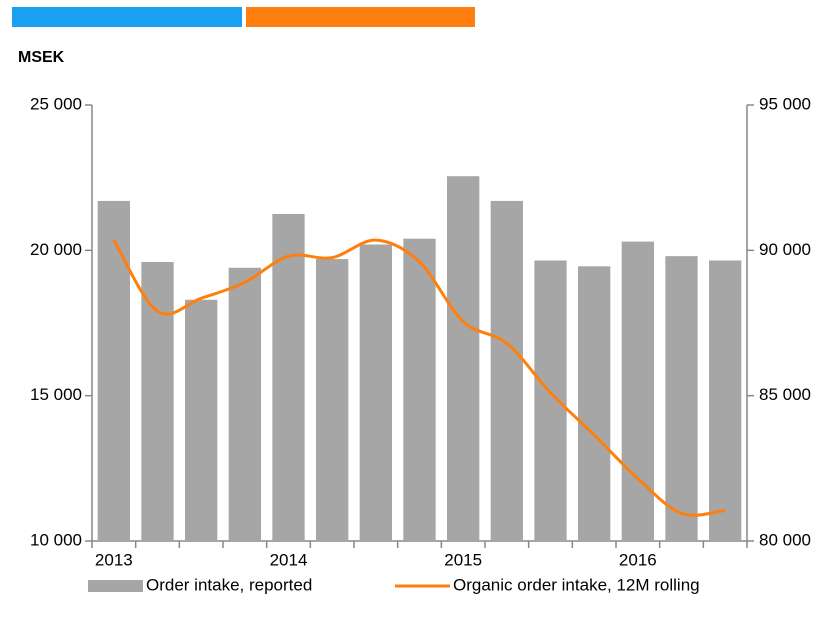  I want to click on header-bar-orange, so click(360, 17).